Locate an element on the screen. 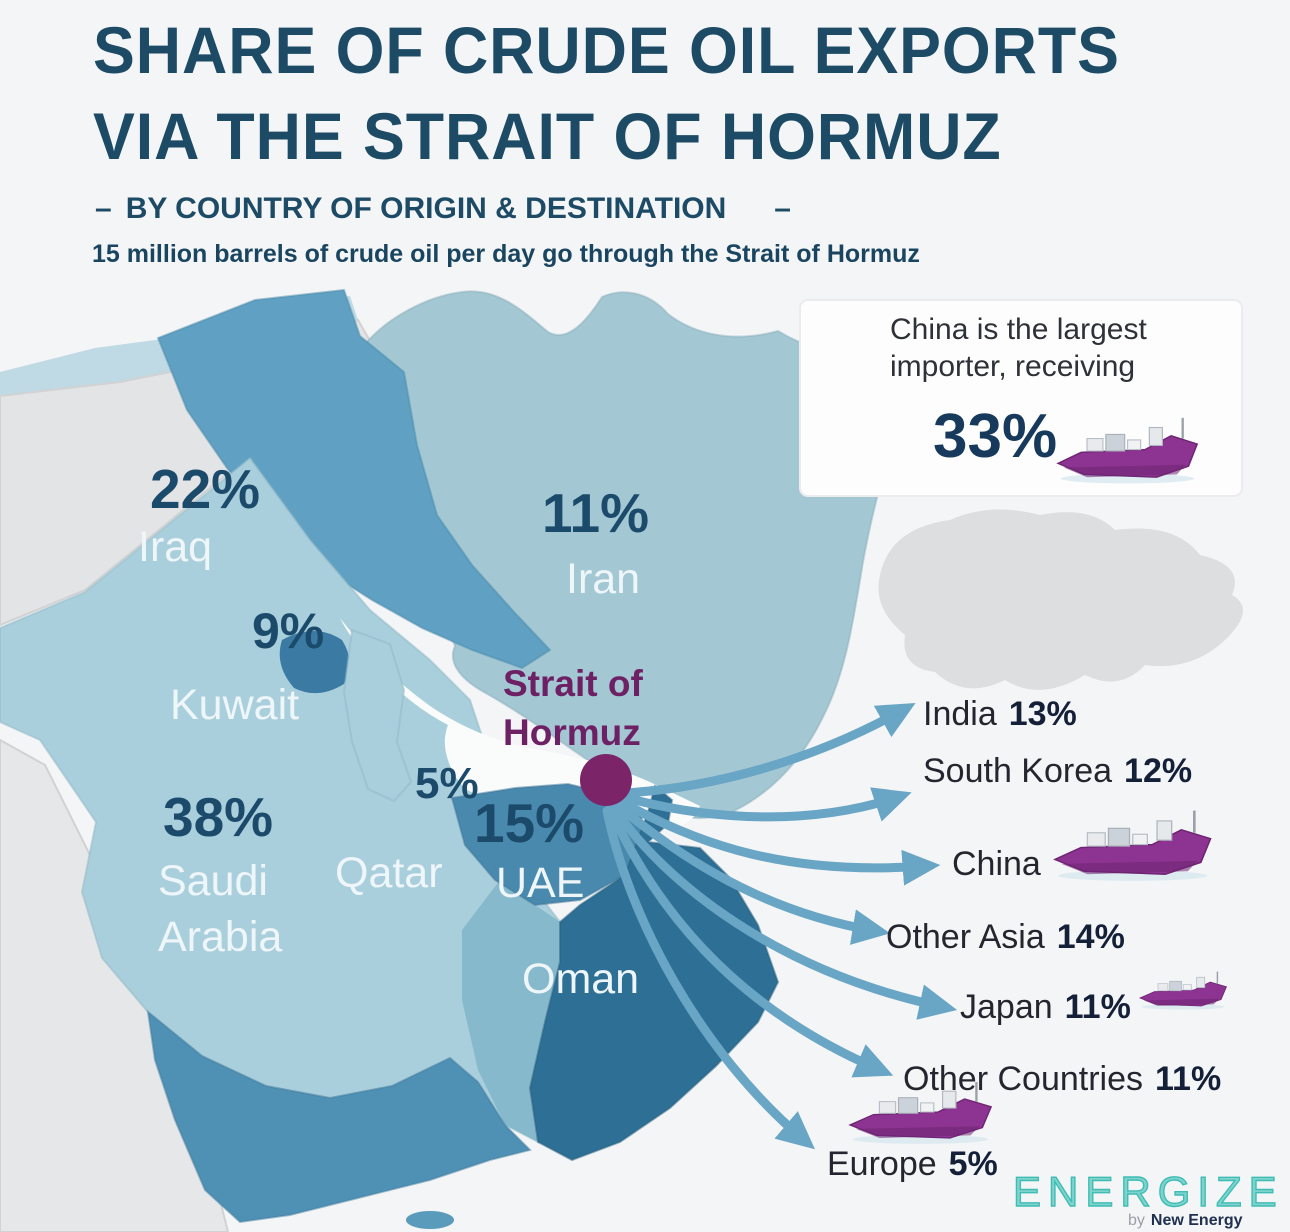  map-region-qatar is located at coordinates (377, 715).